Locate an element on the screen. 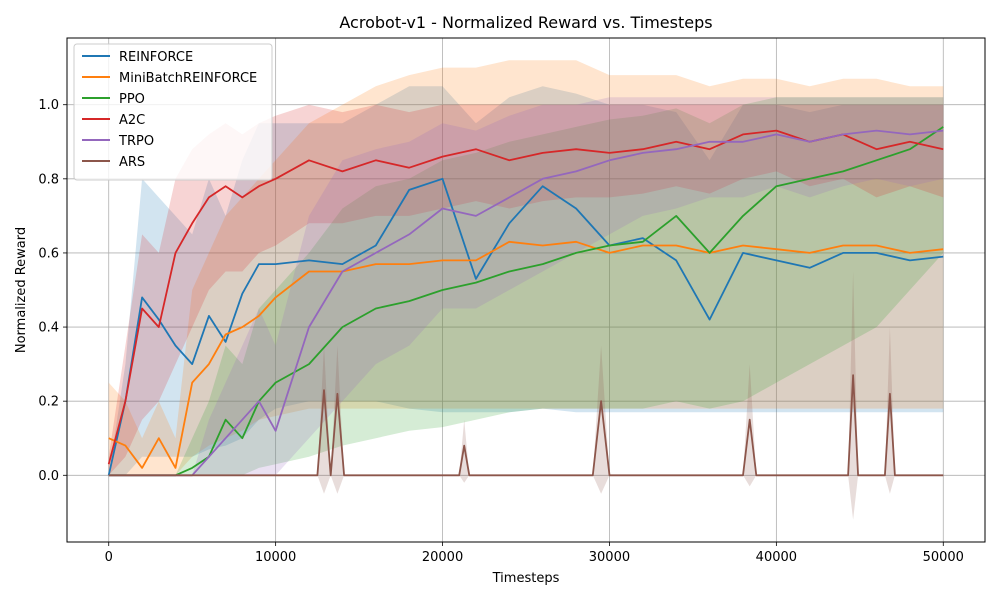 The height and width of the screenshot is (604, 1000). reinforce-legend-label: REINFORCE is located at coordinates (156, 57).